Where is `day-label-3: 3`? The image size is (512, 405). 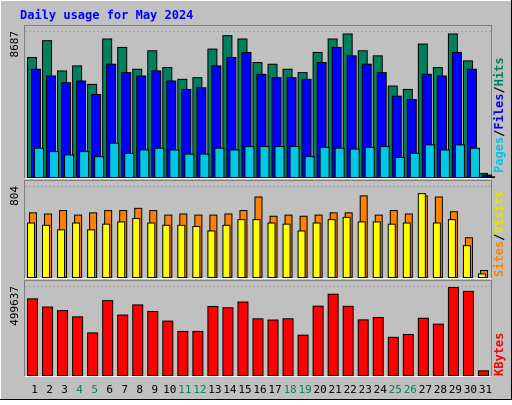
day-label-3: 3 is located at coordinates (64, 389).